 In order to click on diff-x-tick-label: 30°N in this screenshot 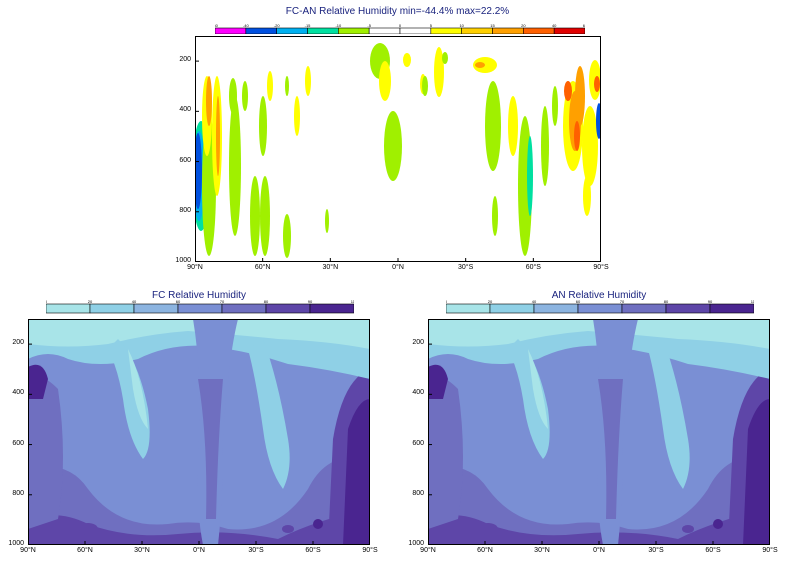, I will do `click(330, 267)`.